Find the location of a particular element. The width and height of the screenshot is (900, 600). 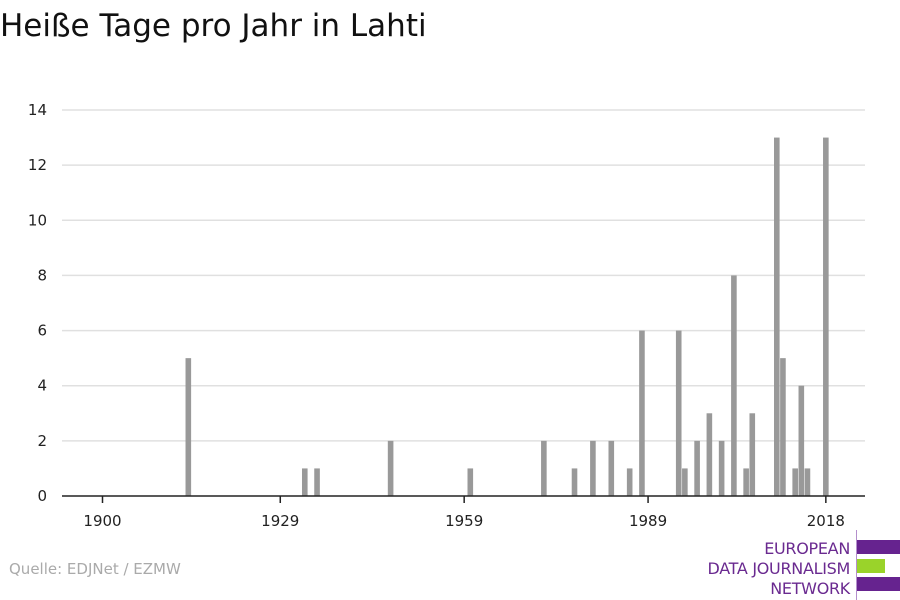

chart-title: Heiße Tage pro Jahr in Lahti is located at coordinates (213, 26).